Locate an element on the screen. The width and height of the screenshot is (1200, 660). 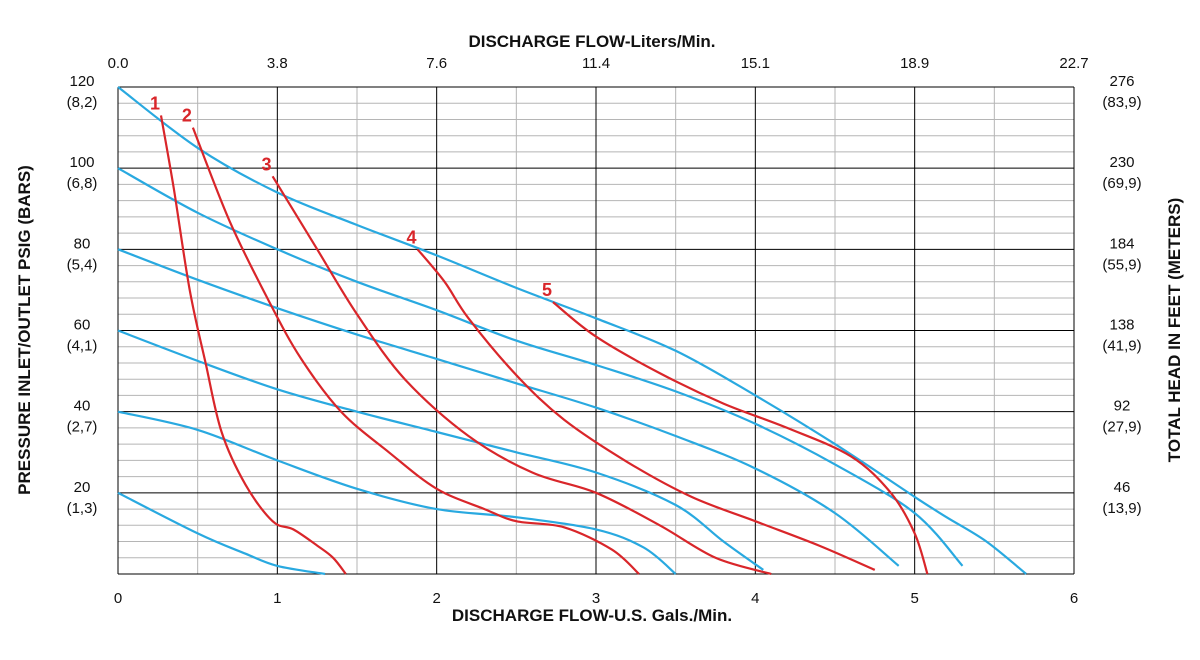
left-tick-sublabel: (5,4) is located at coordinates (82, 264).